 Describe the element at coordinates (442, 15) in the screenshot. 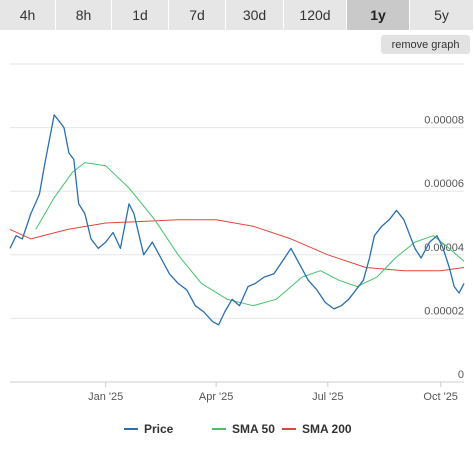

I see `range-tab-5y: 5y` at that location.